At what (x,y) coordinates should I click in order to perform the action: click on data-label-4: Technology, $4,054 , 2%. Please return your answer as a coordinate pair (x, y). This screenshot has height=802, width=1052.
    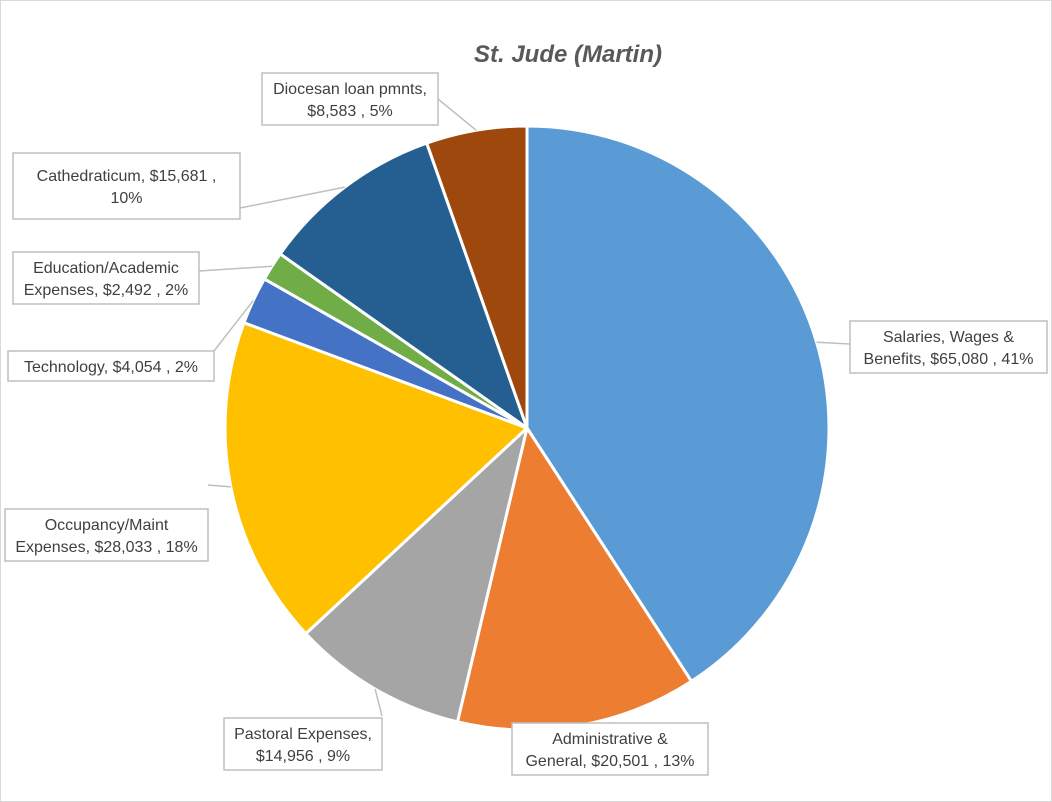
    Looking at the image, I should click on (111, 366).